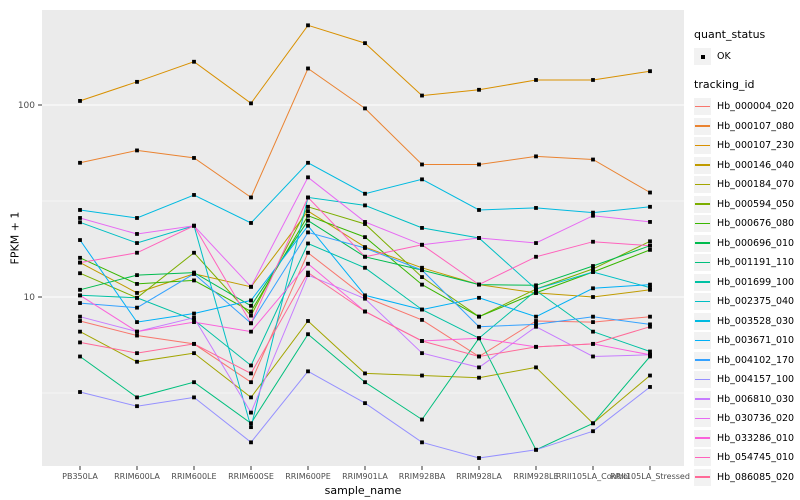  I want to click on legend-item-Hb_000594_050: Hb_000594_050, so click(747, 204).